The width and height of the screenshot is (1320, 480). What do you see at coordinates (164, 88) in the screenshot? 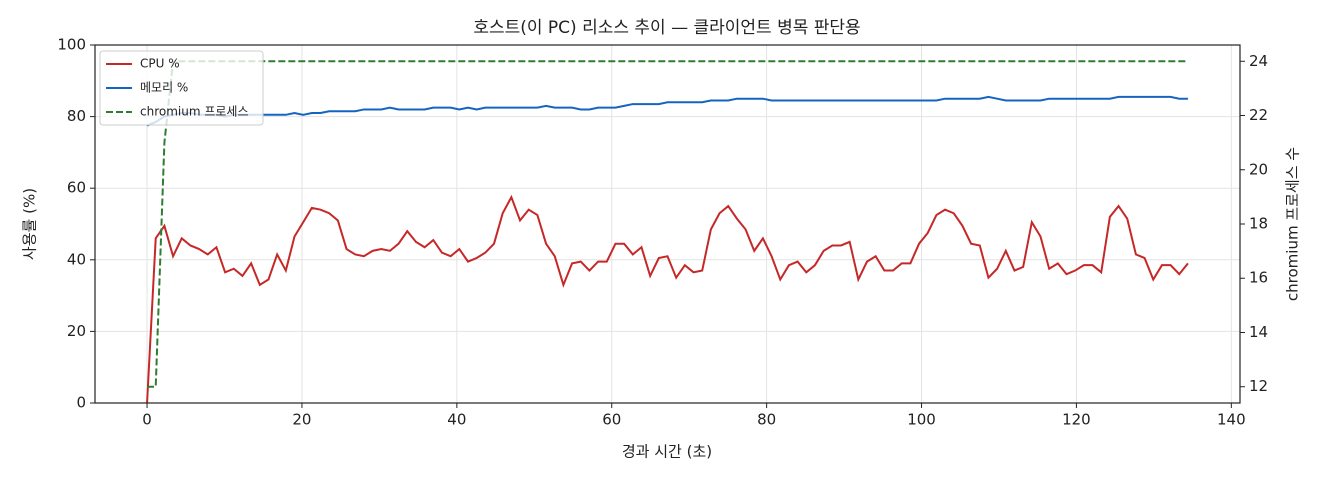
I see `legend-label: 메모리 %` at bounding box center [164, 88].